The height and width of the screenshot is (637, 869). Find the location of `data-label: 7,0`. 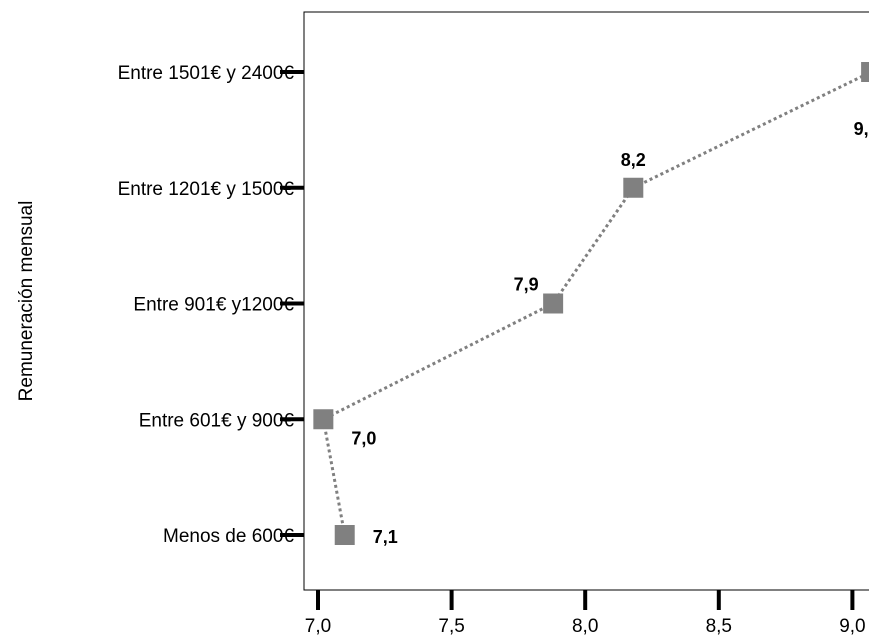

data-label: 7,0 is located at coordinates (363, 438).